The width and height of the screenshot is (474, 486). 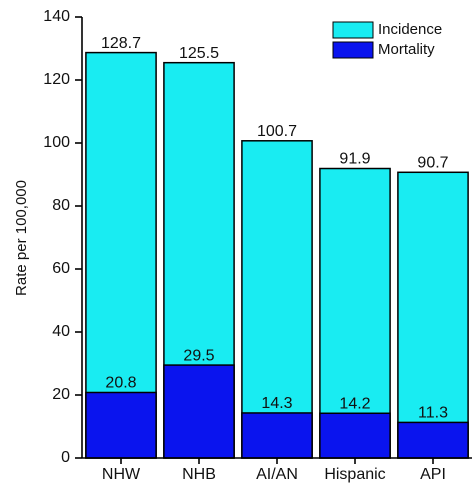 What do you see at coordinates (354, 403) in the screenshot?
I see `data-label: 14.2` at bounding box center [354, 403].